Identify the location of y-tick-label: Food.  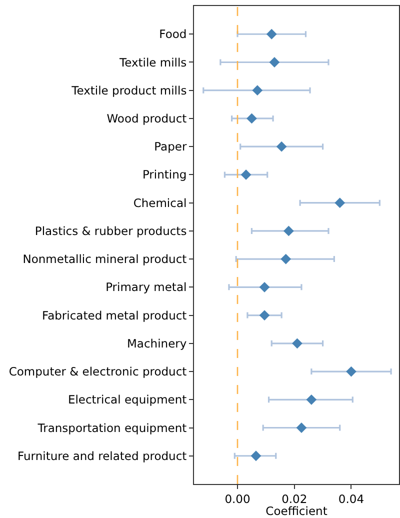
(173, 34).